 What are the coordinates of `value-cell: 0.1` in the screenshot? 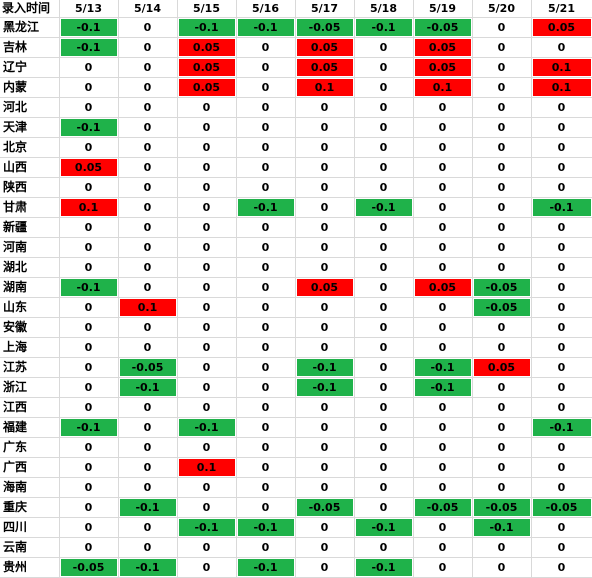 It's located at (207, 467).